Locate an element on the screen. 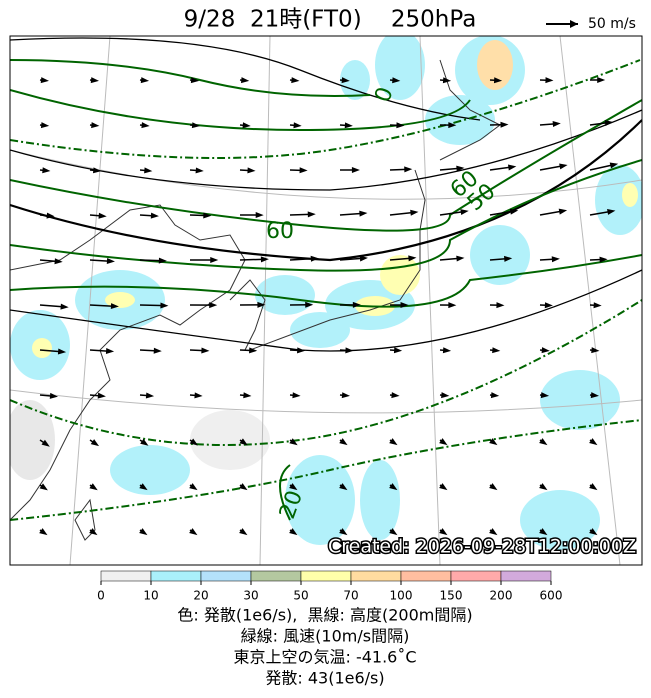  colorbar-tick-label: 0 is located at coordinates (101, 596).